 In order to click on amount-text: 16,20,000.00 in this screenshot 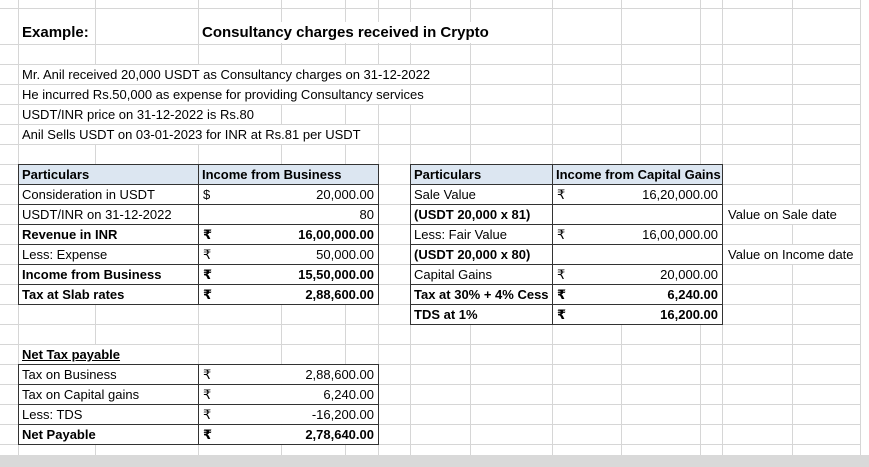, I will do `click(680, 194)`.